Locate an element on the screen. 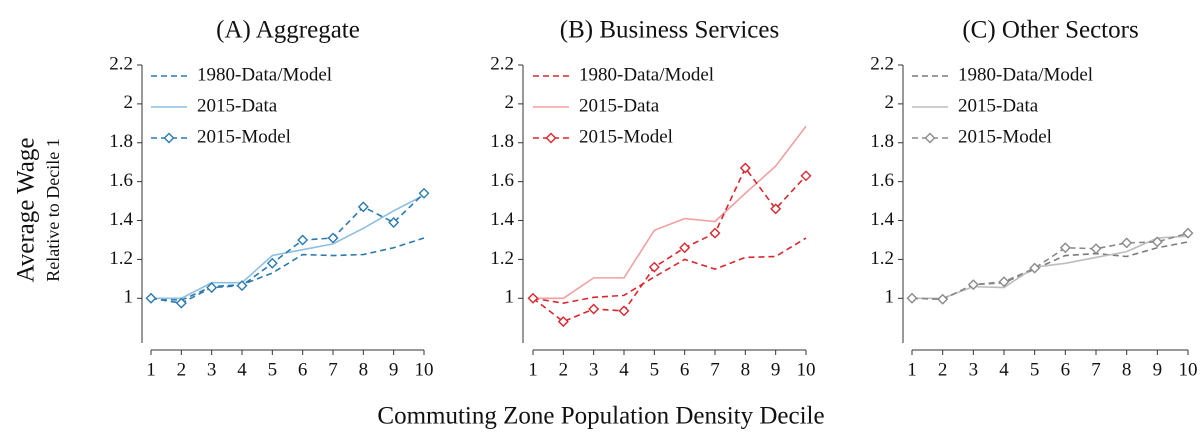  chart-title: (C) Other Sectors is located at coordinates (1050, 30).